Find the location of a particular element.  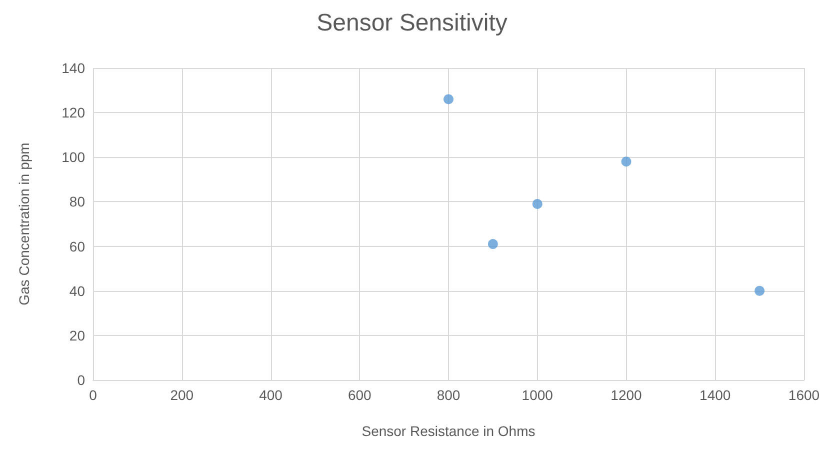

y-tick-label: 140 is located at coordinates (74, 68).